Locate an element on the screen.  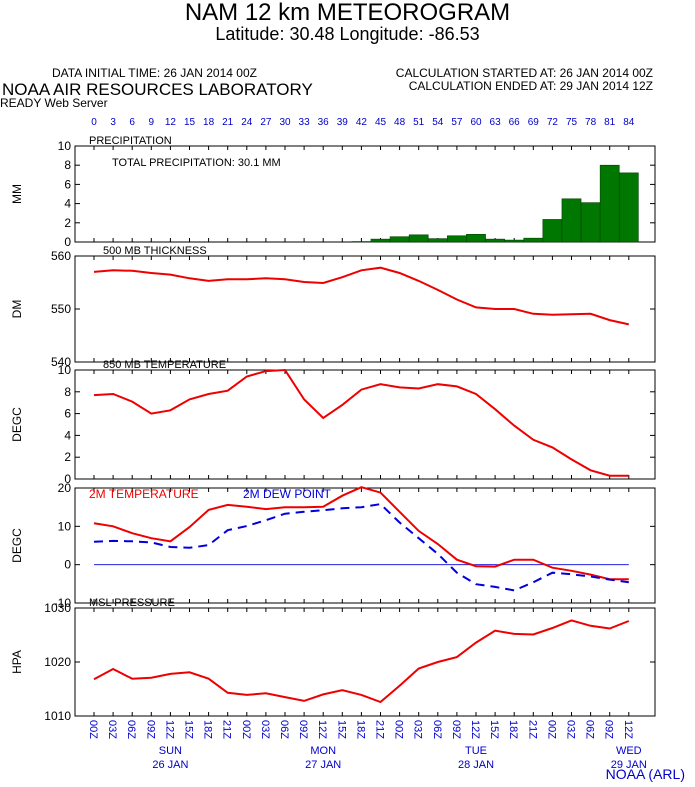
forecast-hour-label: 57 is located at coordinates (457, 122).